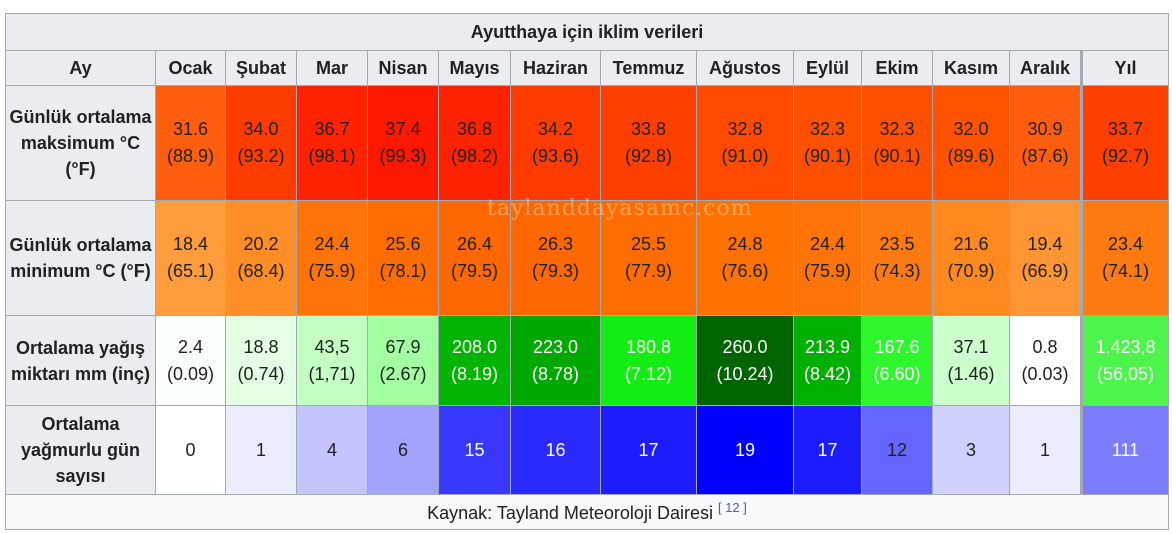 The width and height of the screenshot is (1172, 534). What do you see at coordinates (190, 143) in the screenshot?
I see `cell-max-1: 31.6 (88.9)` at bounding box center [190, 143].